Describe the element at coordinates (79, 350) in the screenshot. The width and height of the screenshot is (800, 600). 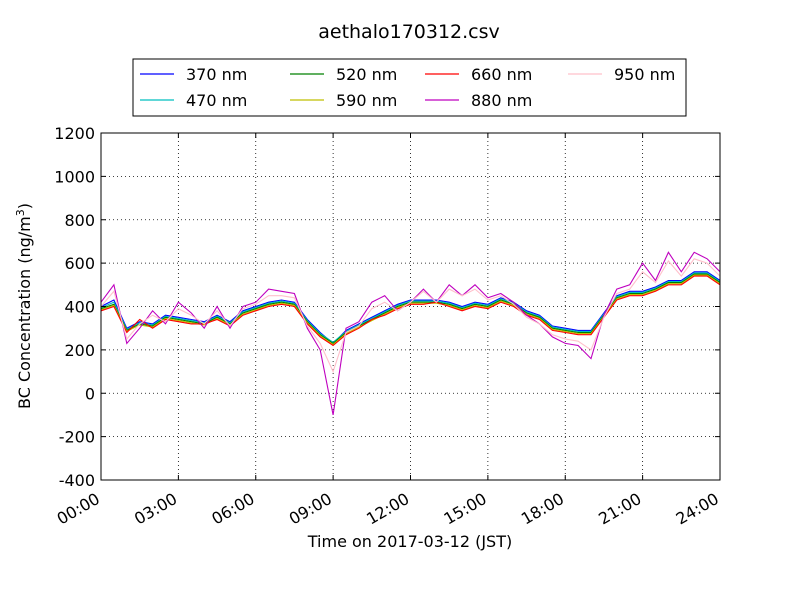
I see `y-tick-label: 200` at that location.